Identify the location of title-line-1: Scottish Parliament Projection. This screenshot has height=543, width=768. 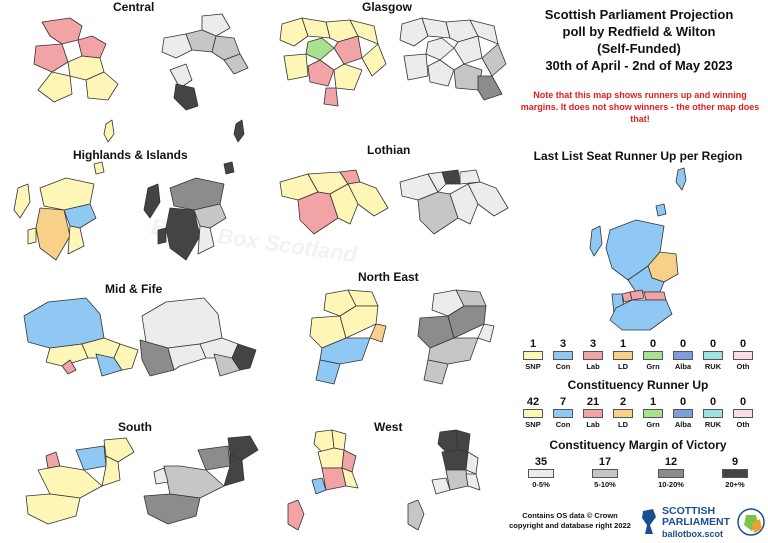
(639, 14).